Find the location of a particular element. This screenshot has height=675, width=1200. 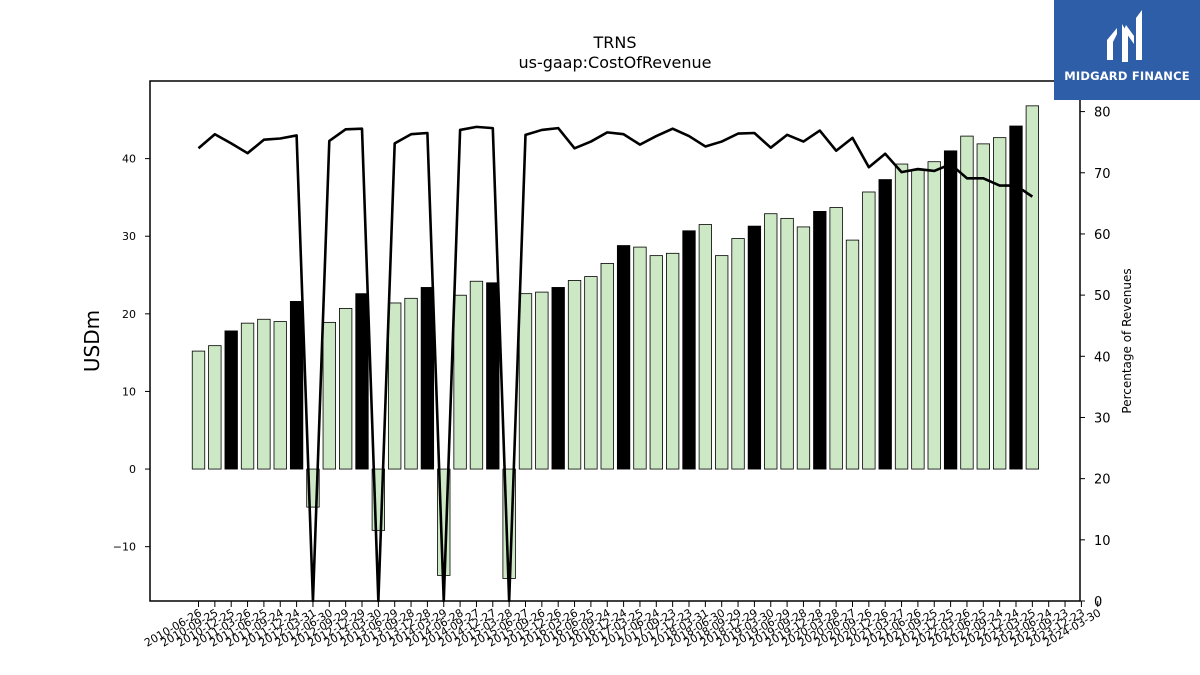

y2-tick-label: 10 is located at coordinates (1102, 541).